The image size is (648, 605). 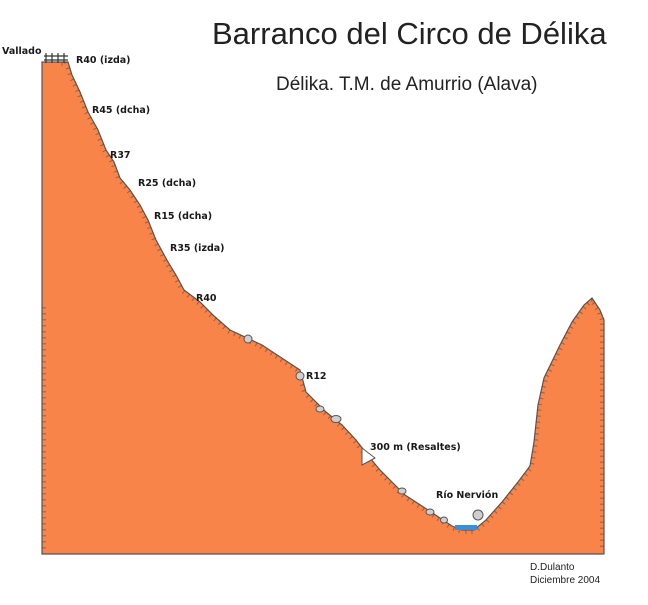 What do you see at coordinates (552, 567) in the screenshot?
I see `author-credit: D.Dulanto` at bounding box center [552, 567].